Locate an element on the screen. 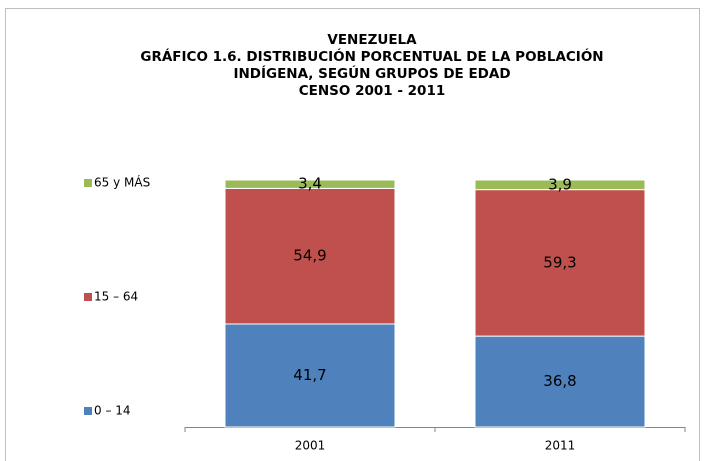 This screenshot has height=461, width=716. data-label: 36,8 is located at coordinates (559, 381).